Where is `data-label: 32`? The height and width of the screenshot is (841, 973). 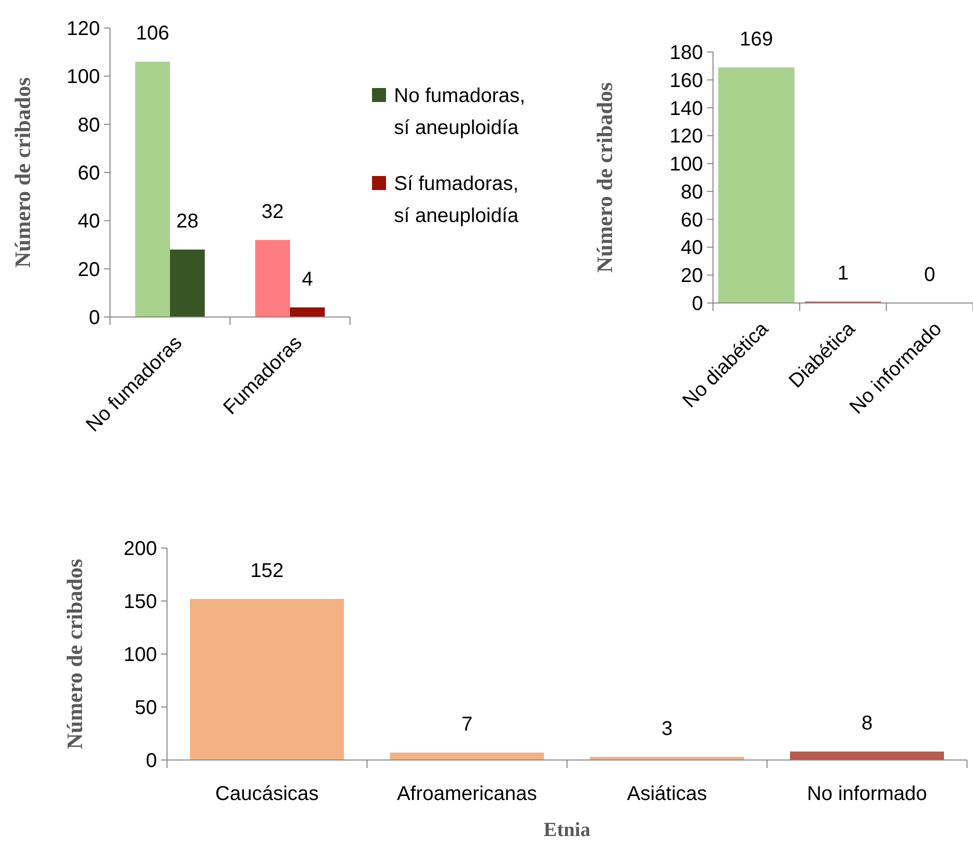
data-label: 32 is located at coordinates (272, 211).